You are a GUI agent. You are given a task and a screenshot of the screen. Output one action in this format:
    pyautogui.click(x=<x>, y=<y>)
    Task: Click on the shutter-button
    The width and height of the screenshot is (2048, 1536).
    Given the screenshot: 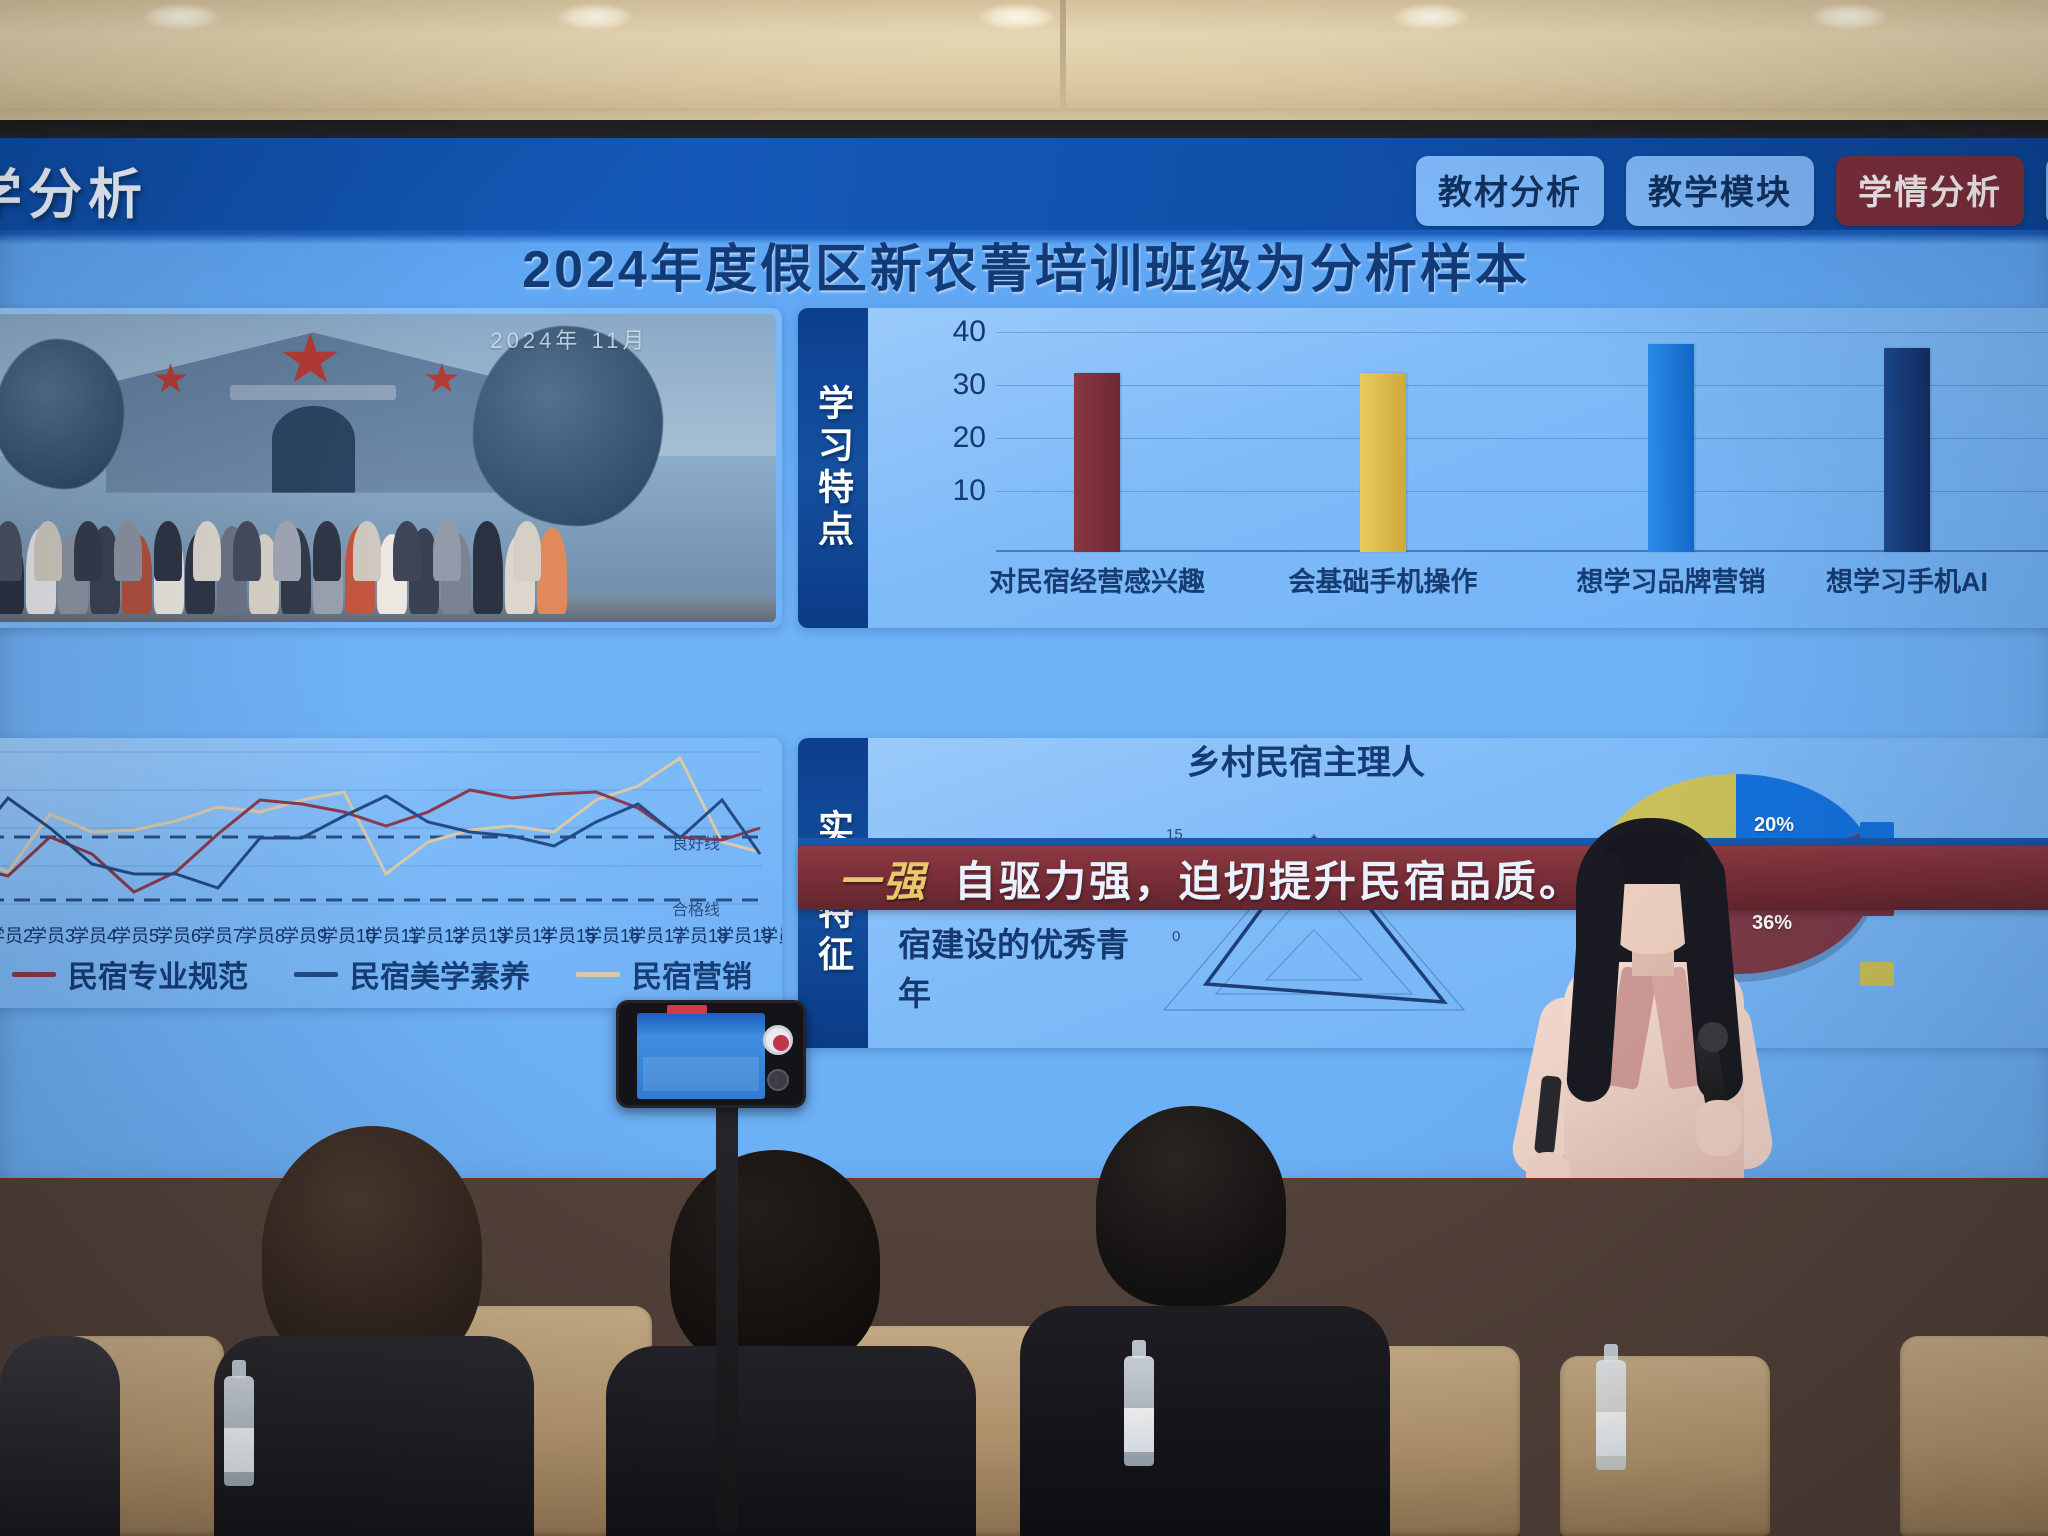 What is the action you would take?
    pyautogui.click(x=778, y=1040)
    